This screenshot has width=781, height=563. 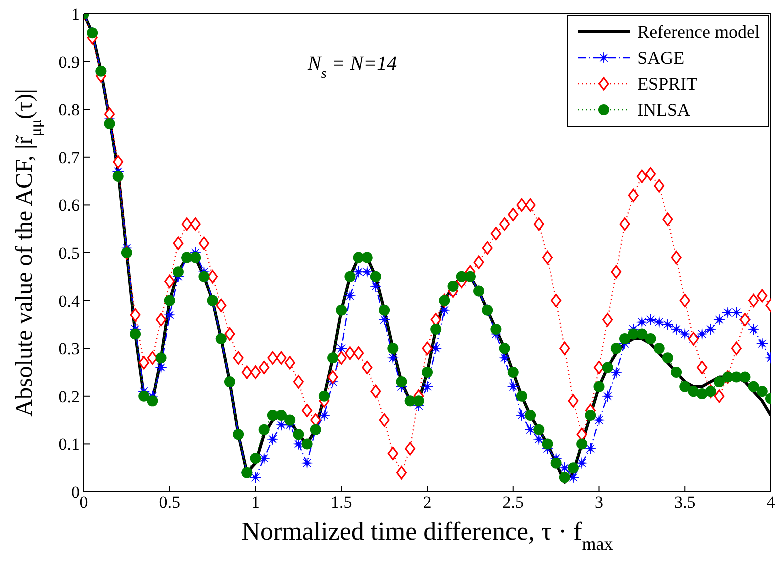 What do you see at coordinates (69, 206) in the screenshot?
I see `y-tick-label: 0.6` at bounding box center [69, 206].